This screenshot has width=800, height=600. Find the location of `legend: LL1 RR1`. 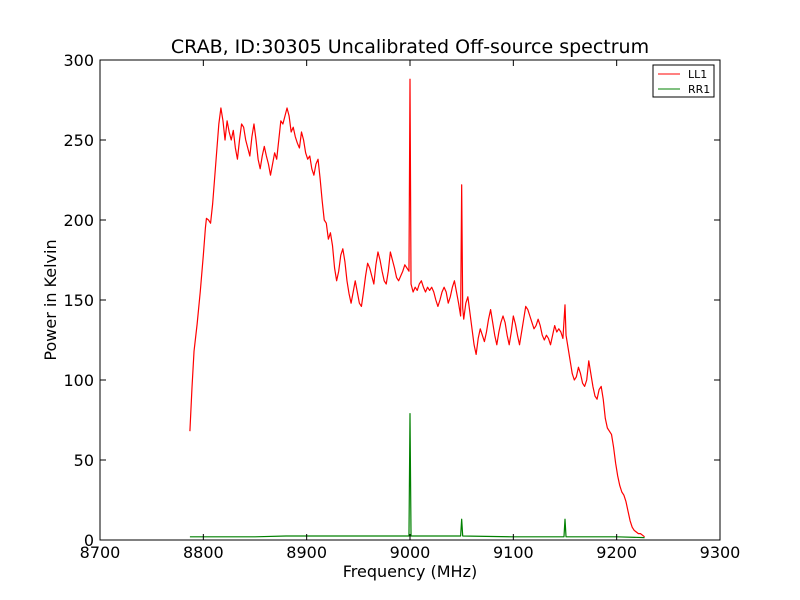

legend: LL1 RR1 is located at coordinates (683, 81).